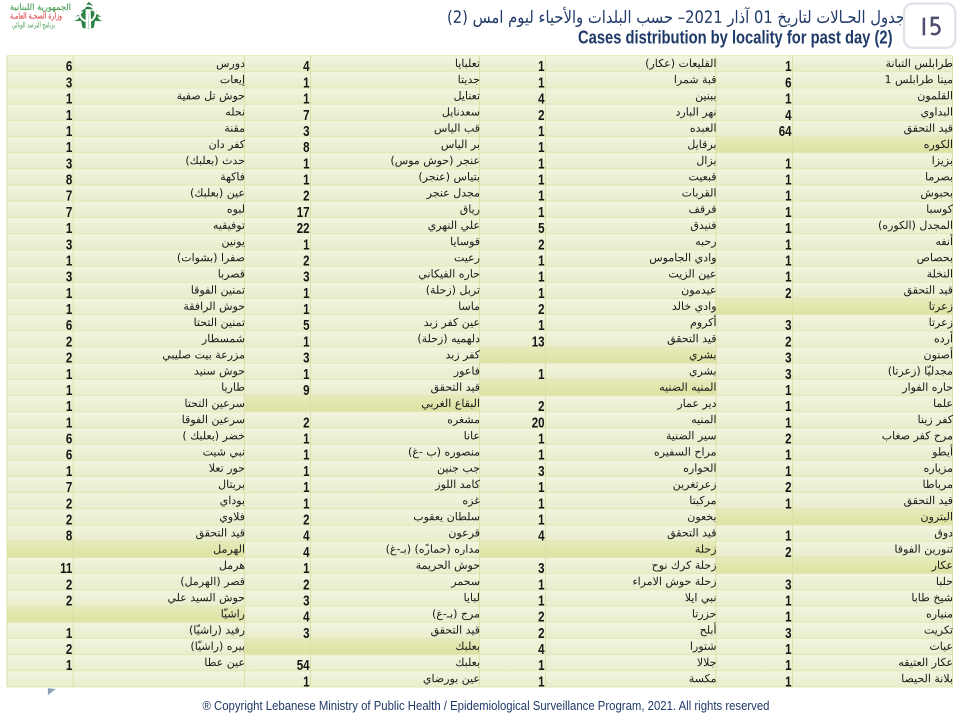  Describe the element at coordinates (303, 211) in the screenshot. I see `svg-text: 17` at that location.